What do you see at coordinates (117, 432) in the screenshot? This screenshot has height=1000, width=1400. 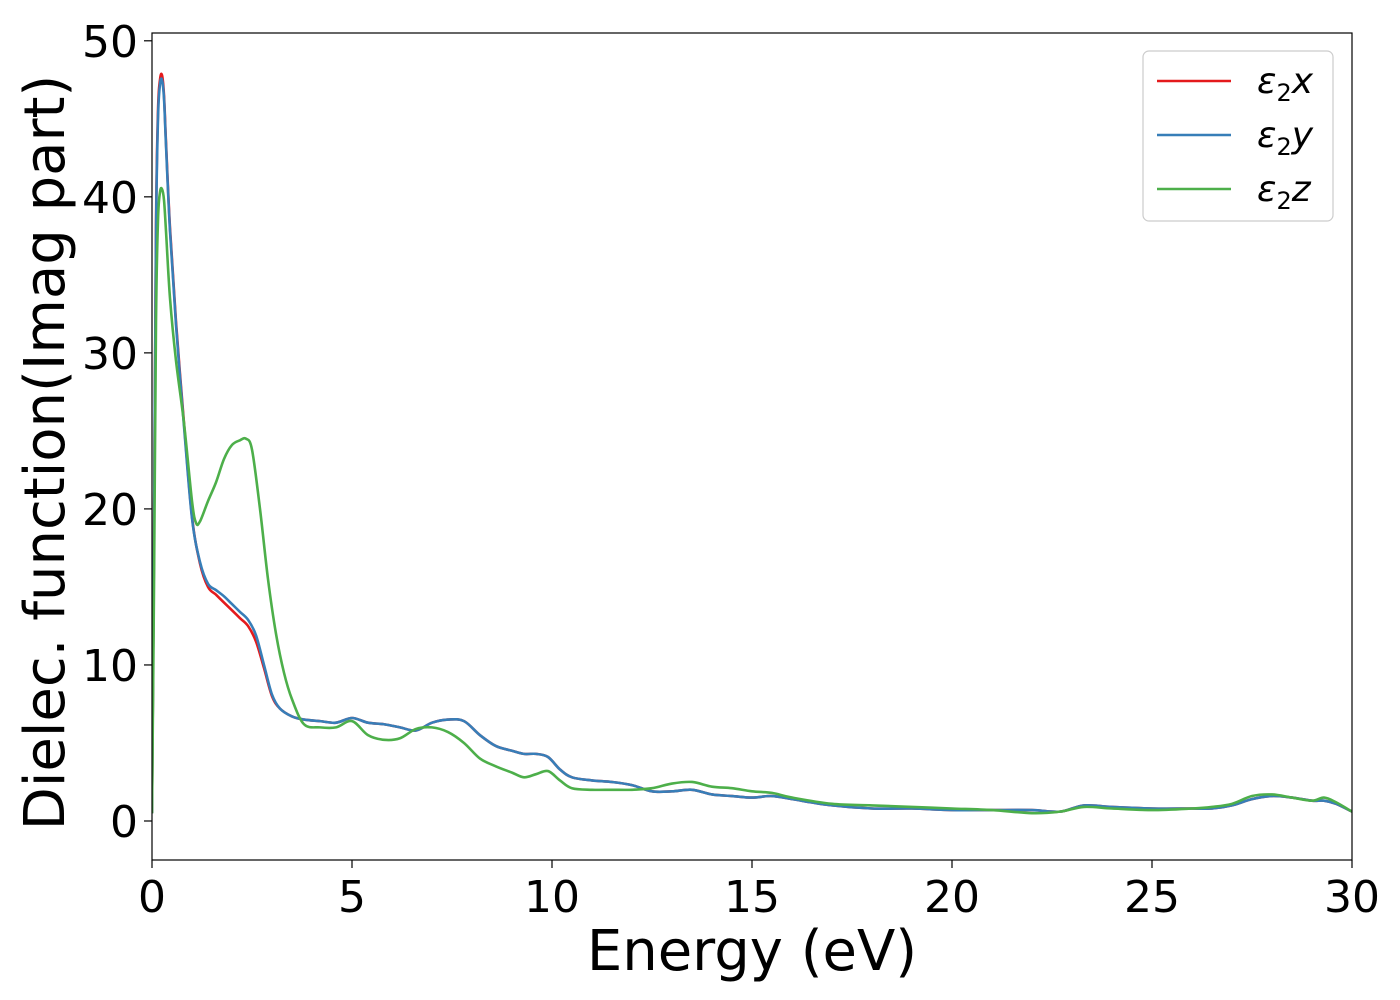 I see `y-axis-ticks: 0 10 20 30 40 50` at bounding box center [117, 432].